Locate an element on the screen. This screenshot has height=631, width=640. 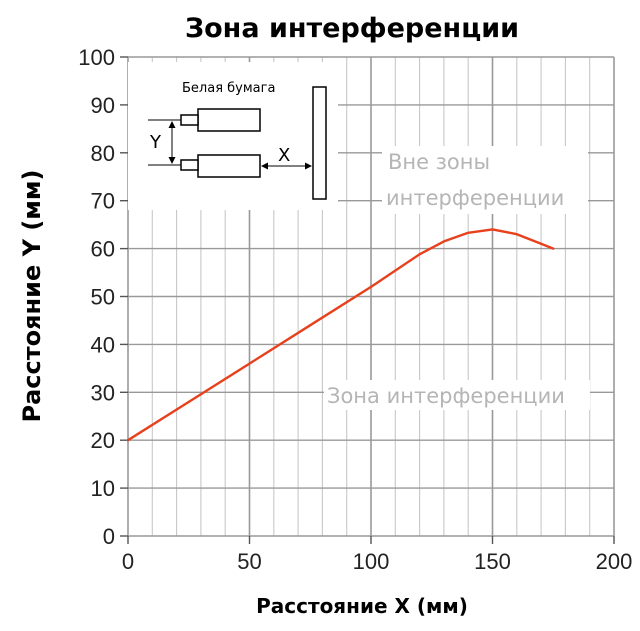
x-axis-ticks: 0 50 100 150 200 is located at coordinates (377, 555).